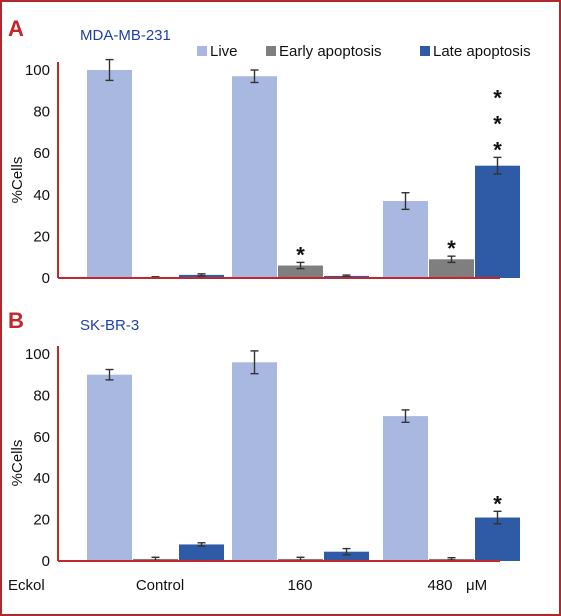  What do you see at coordinates (37, 354) in the screenshot?
I see `y-tick-label-b-100: 100` at bounding box center [37, 354].